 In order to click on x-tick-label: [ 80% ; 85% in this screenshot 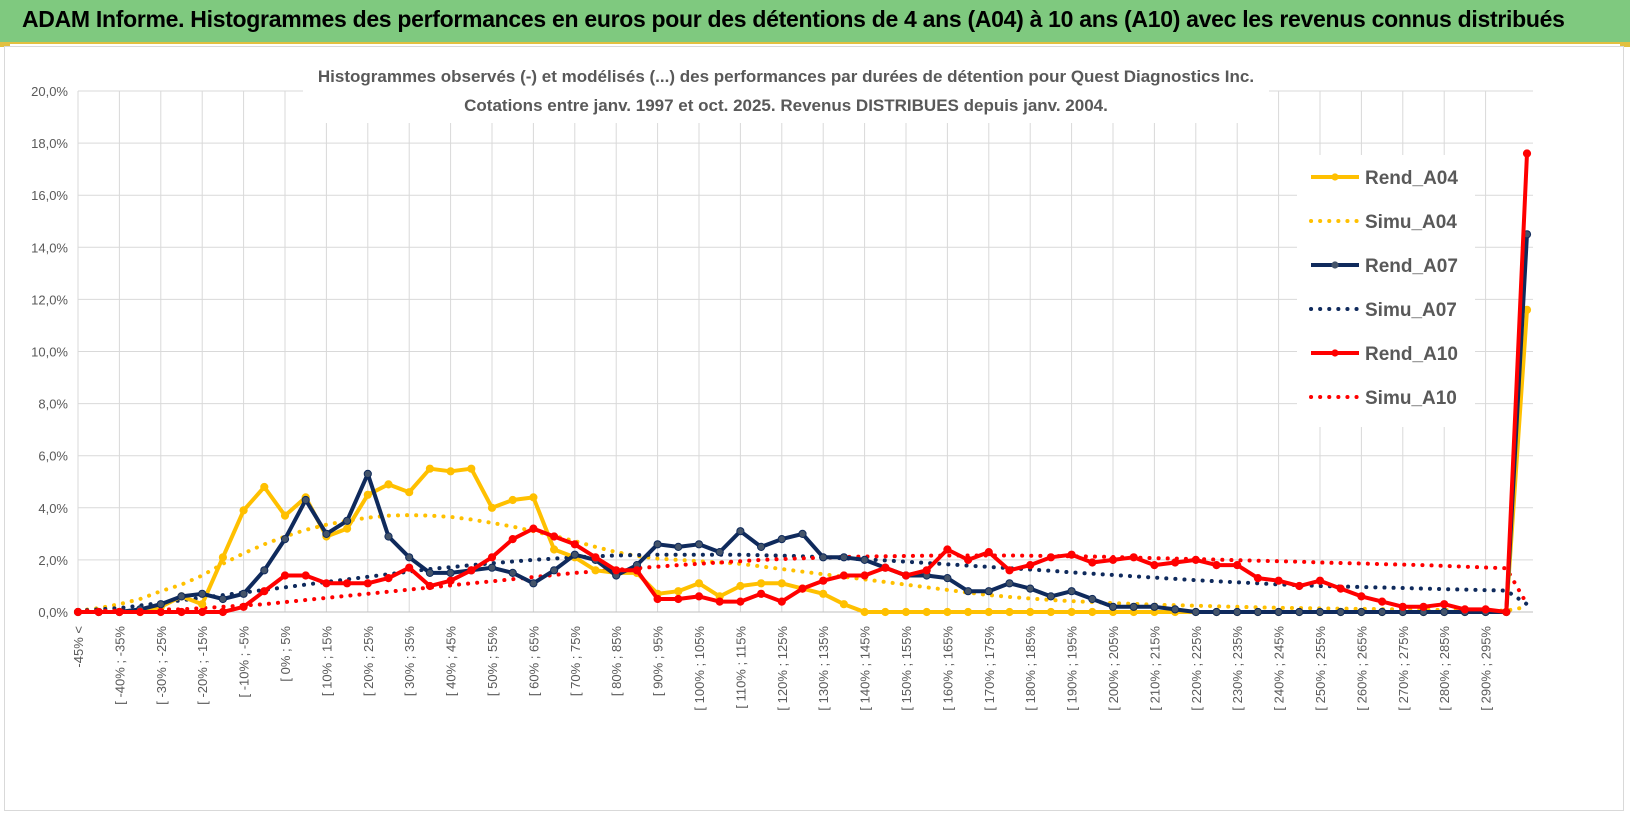, I will do `click(616, 661)`.